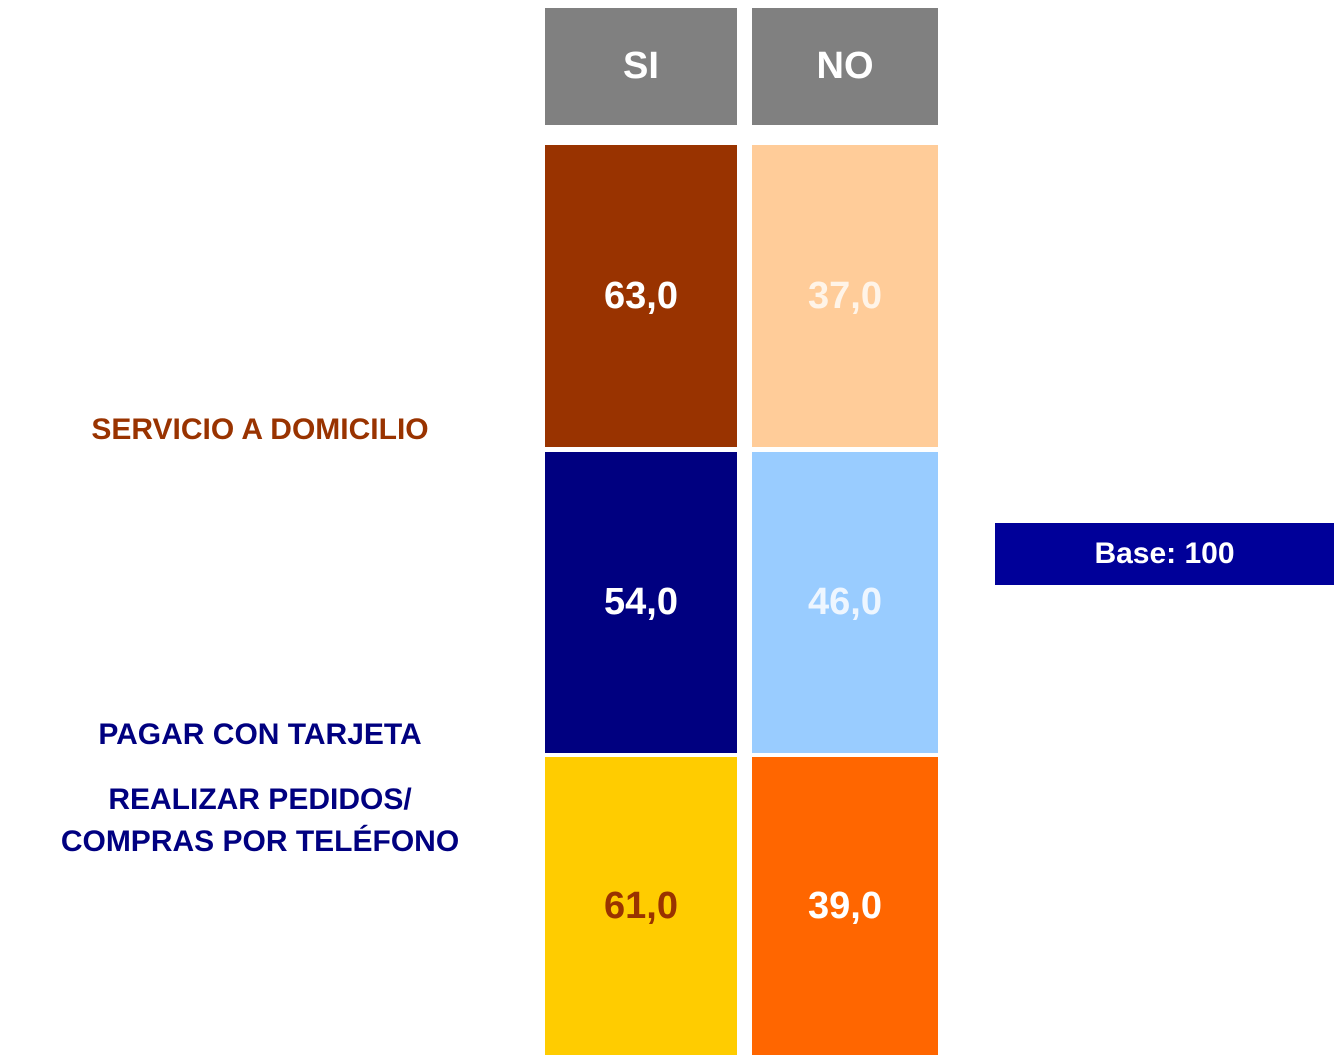 The image size is (1334, 1055). Describe the element at coordinates (260, 841) in the screenshot. I see `row-label: COMPRAS POR TELÉFONO` at that location.